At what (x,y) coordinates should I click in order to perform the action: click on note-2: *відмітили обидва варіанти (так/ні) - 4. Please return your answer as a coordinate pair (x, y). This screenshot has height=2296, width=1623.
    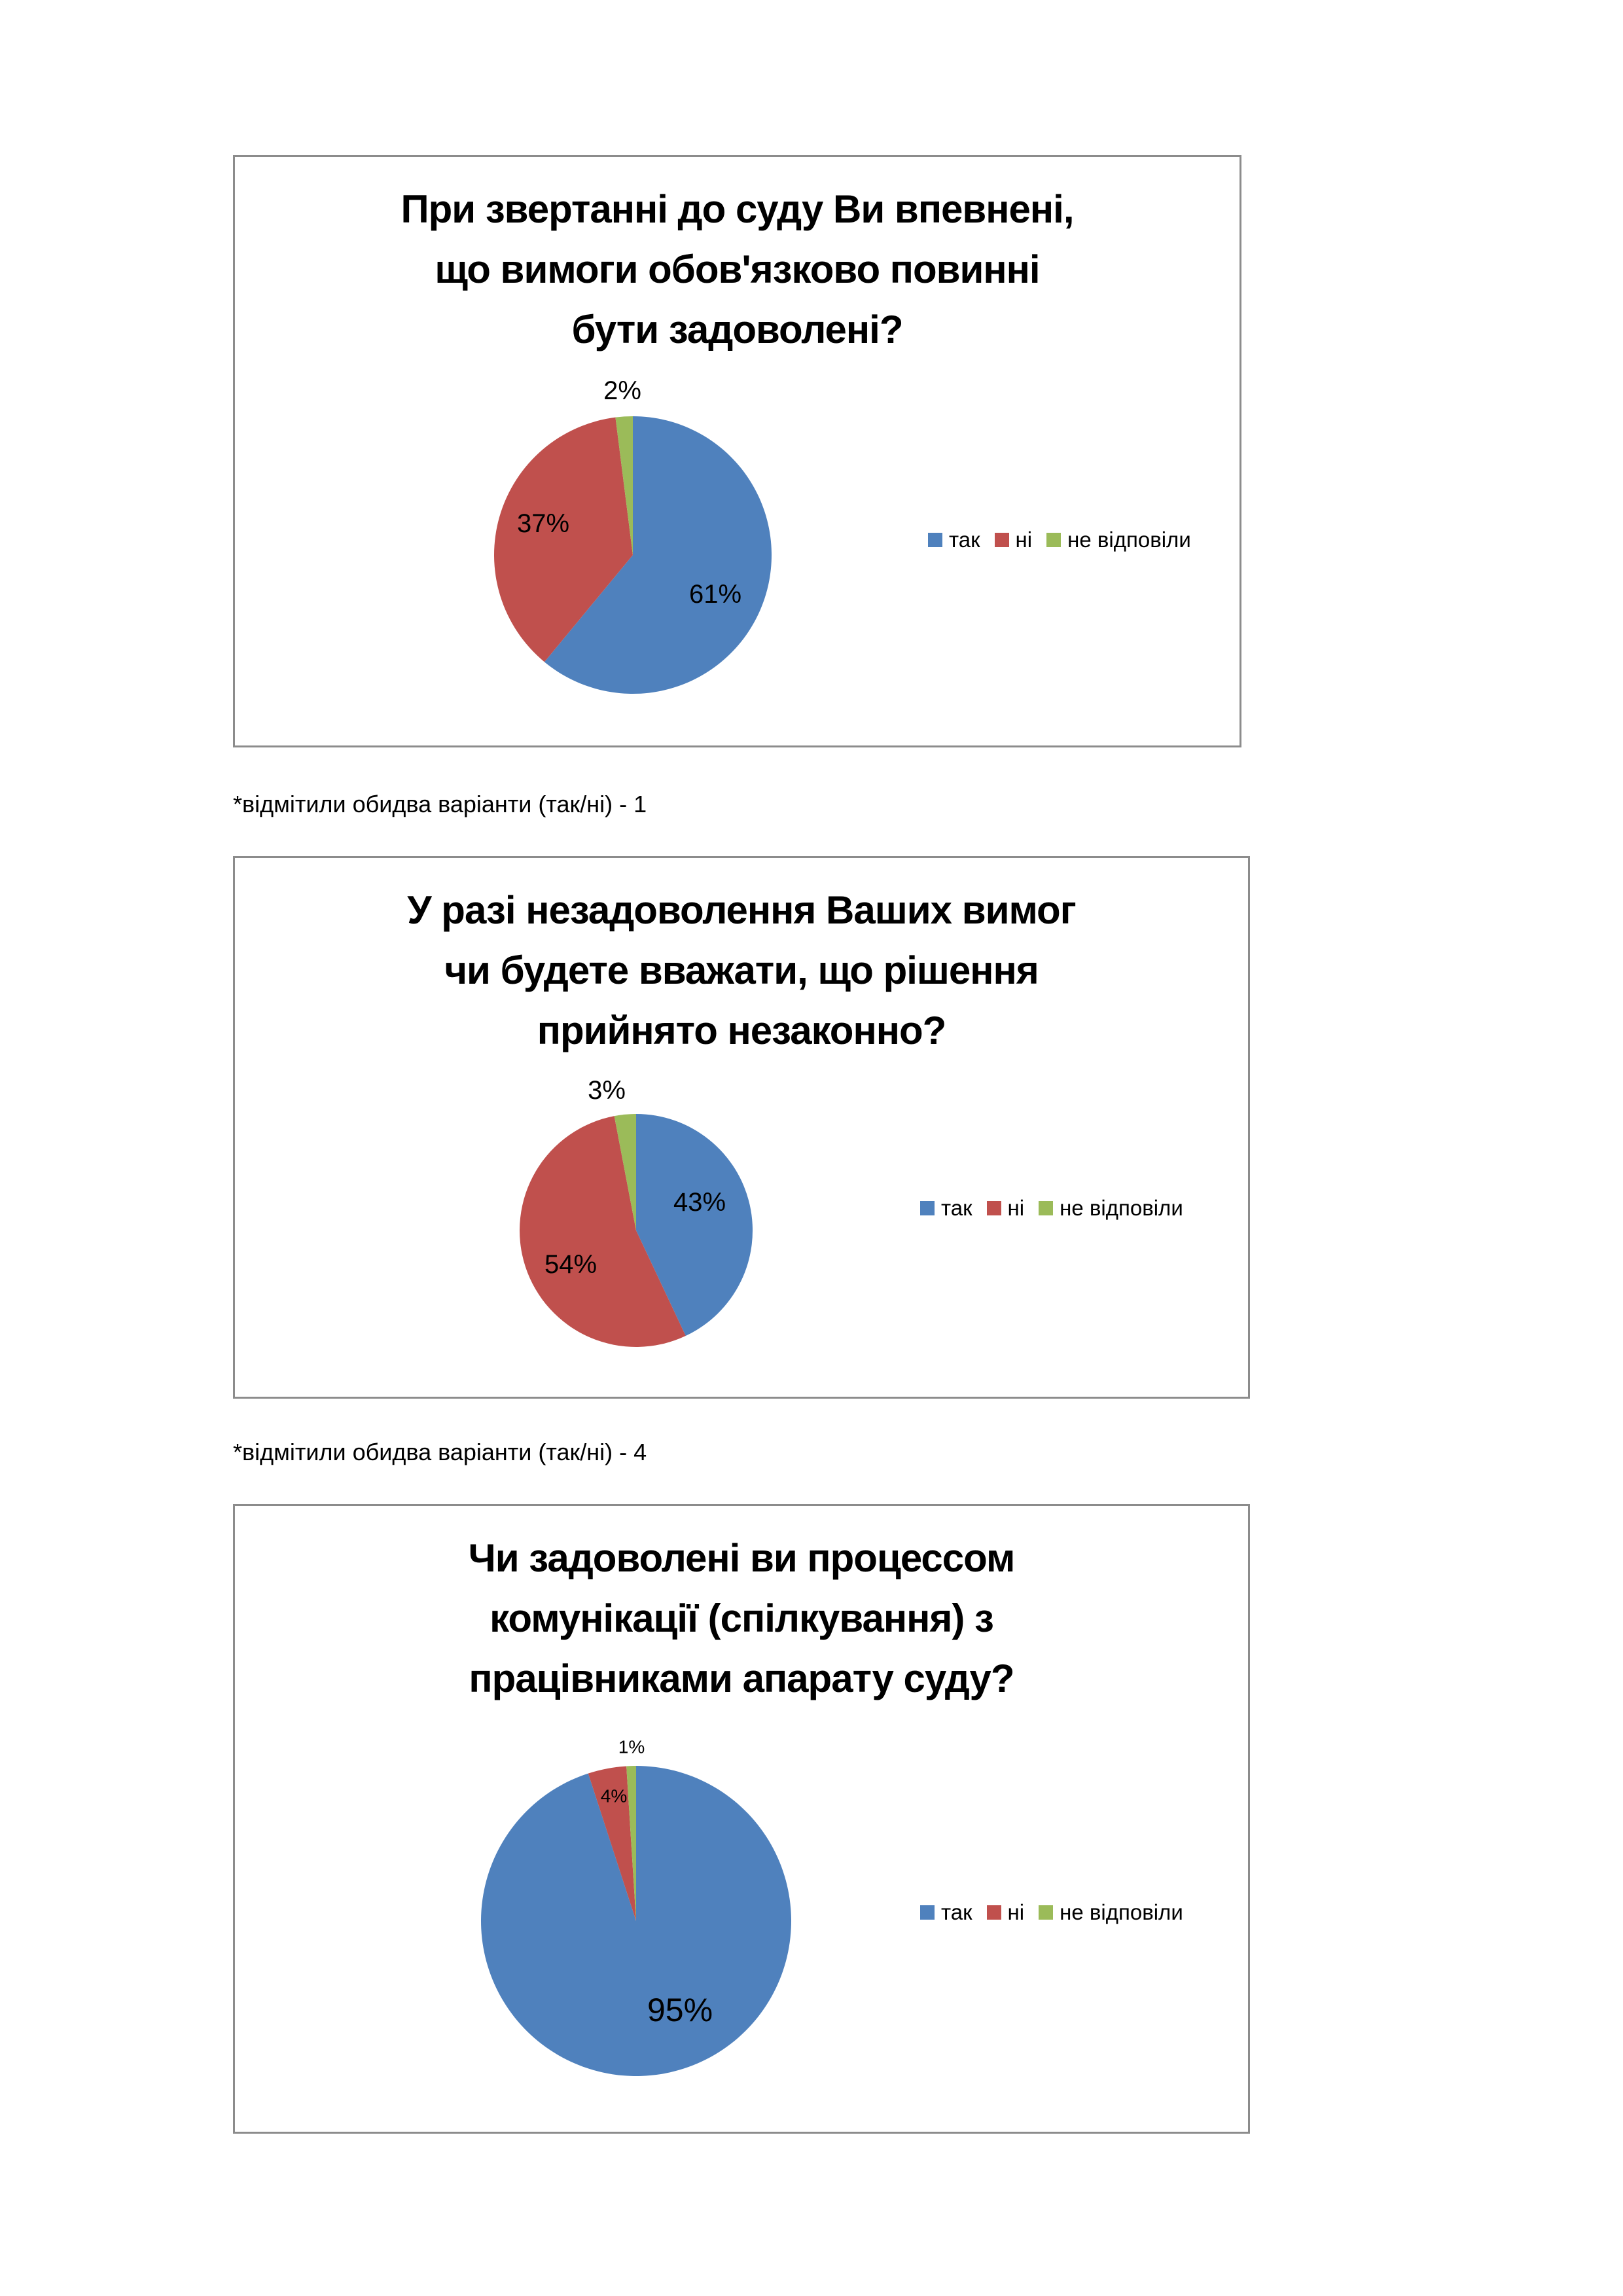
    Looking at the image, I should click on (440, 1452).